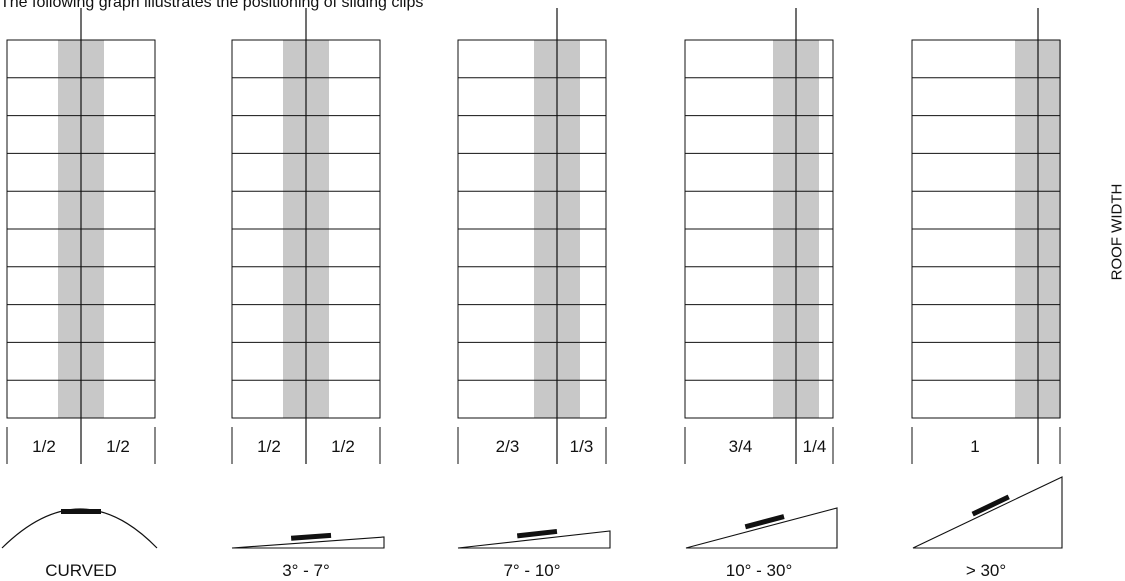 The height and width of the screenshot is (581, 1125). What do you see at coordinates (79, 528) in the screenshot?
I see `curved-roof-icon` at bounding box center [79, 528].